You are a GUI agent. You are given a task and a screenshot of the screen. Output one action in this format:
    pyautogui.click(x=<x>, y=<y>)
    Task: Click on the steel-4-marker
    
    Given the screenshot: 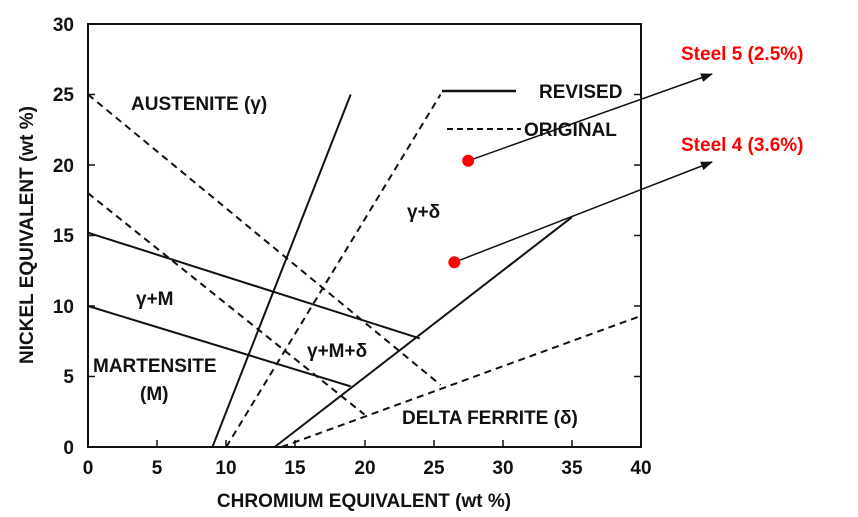 What is the action you would take?
    pyautogui.click(x=454, y=262)
    